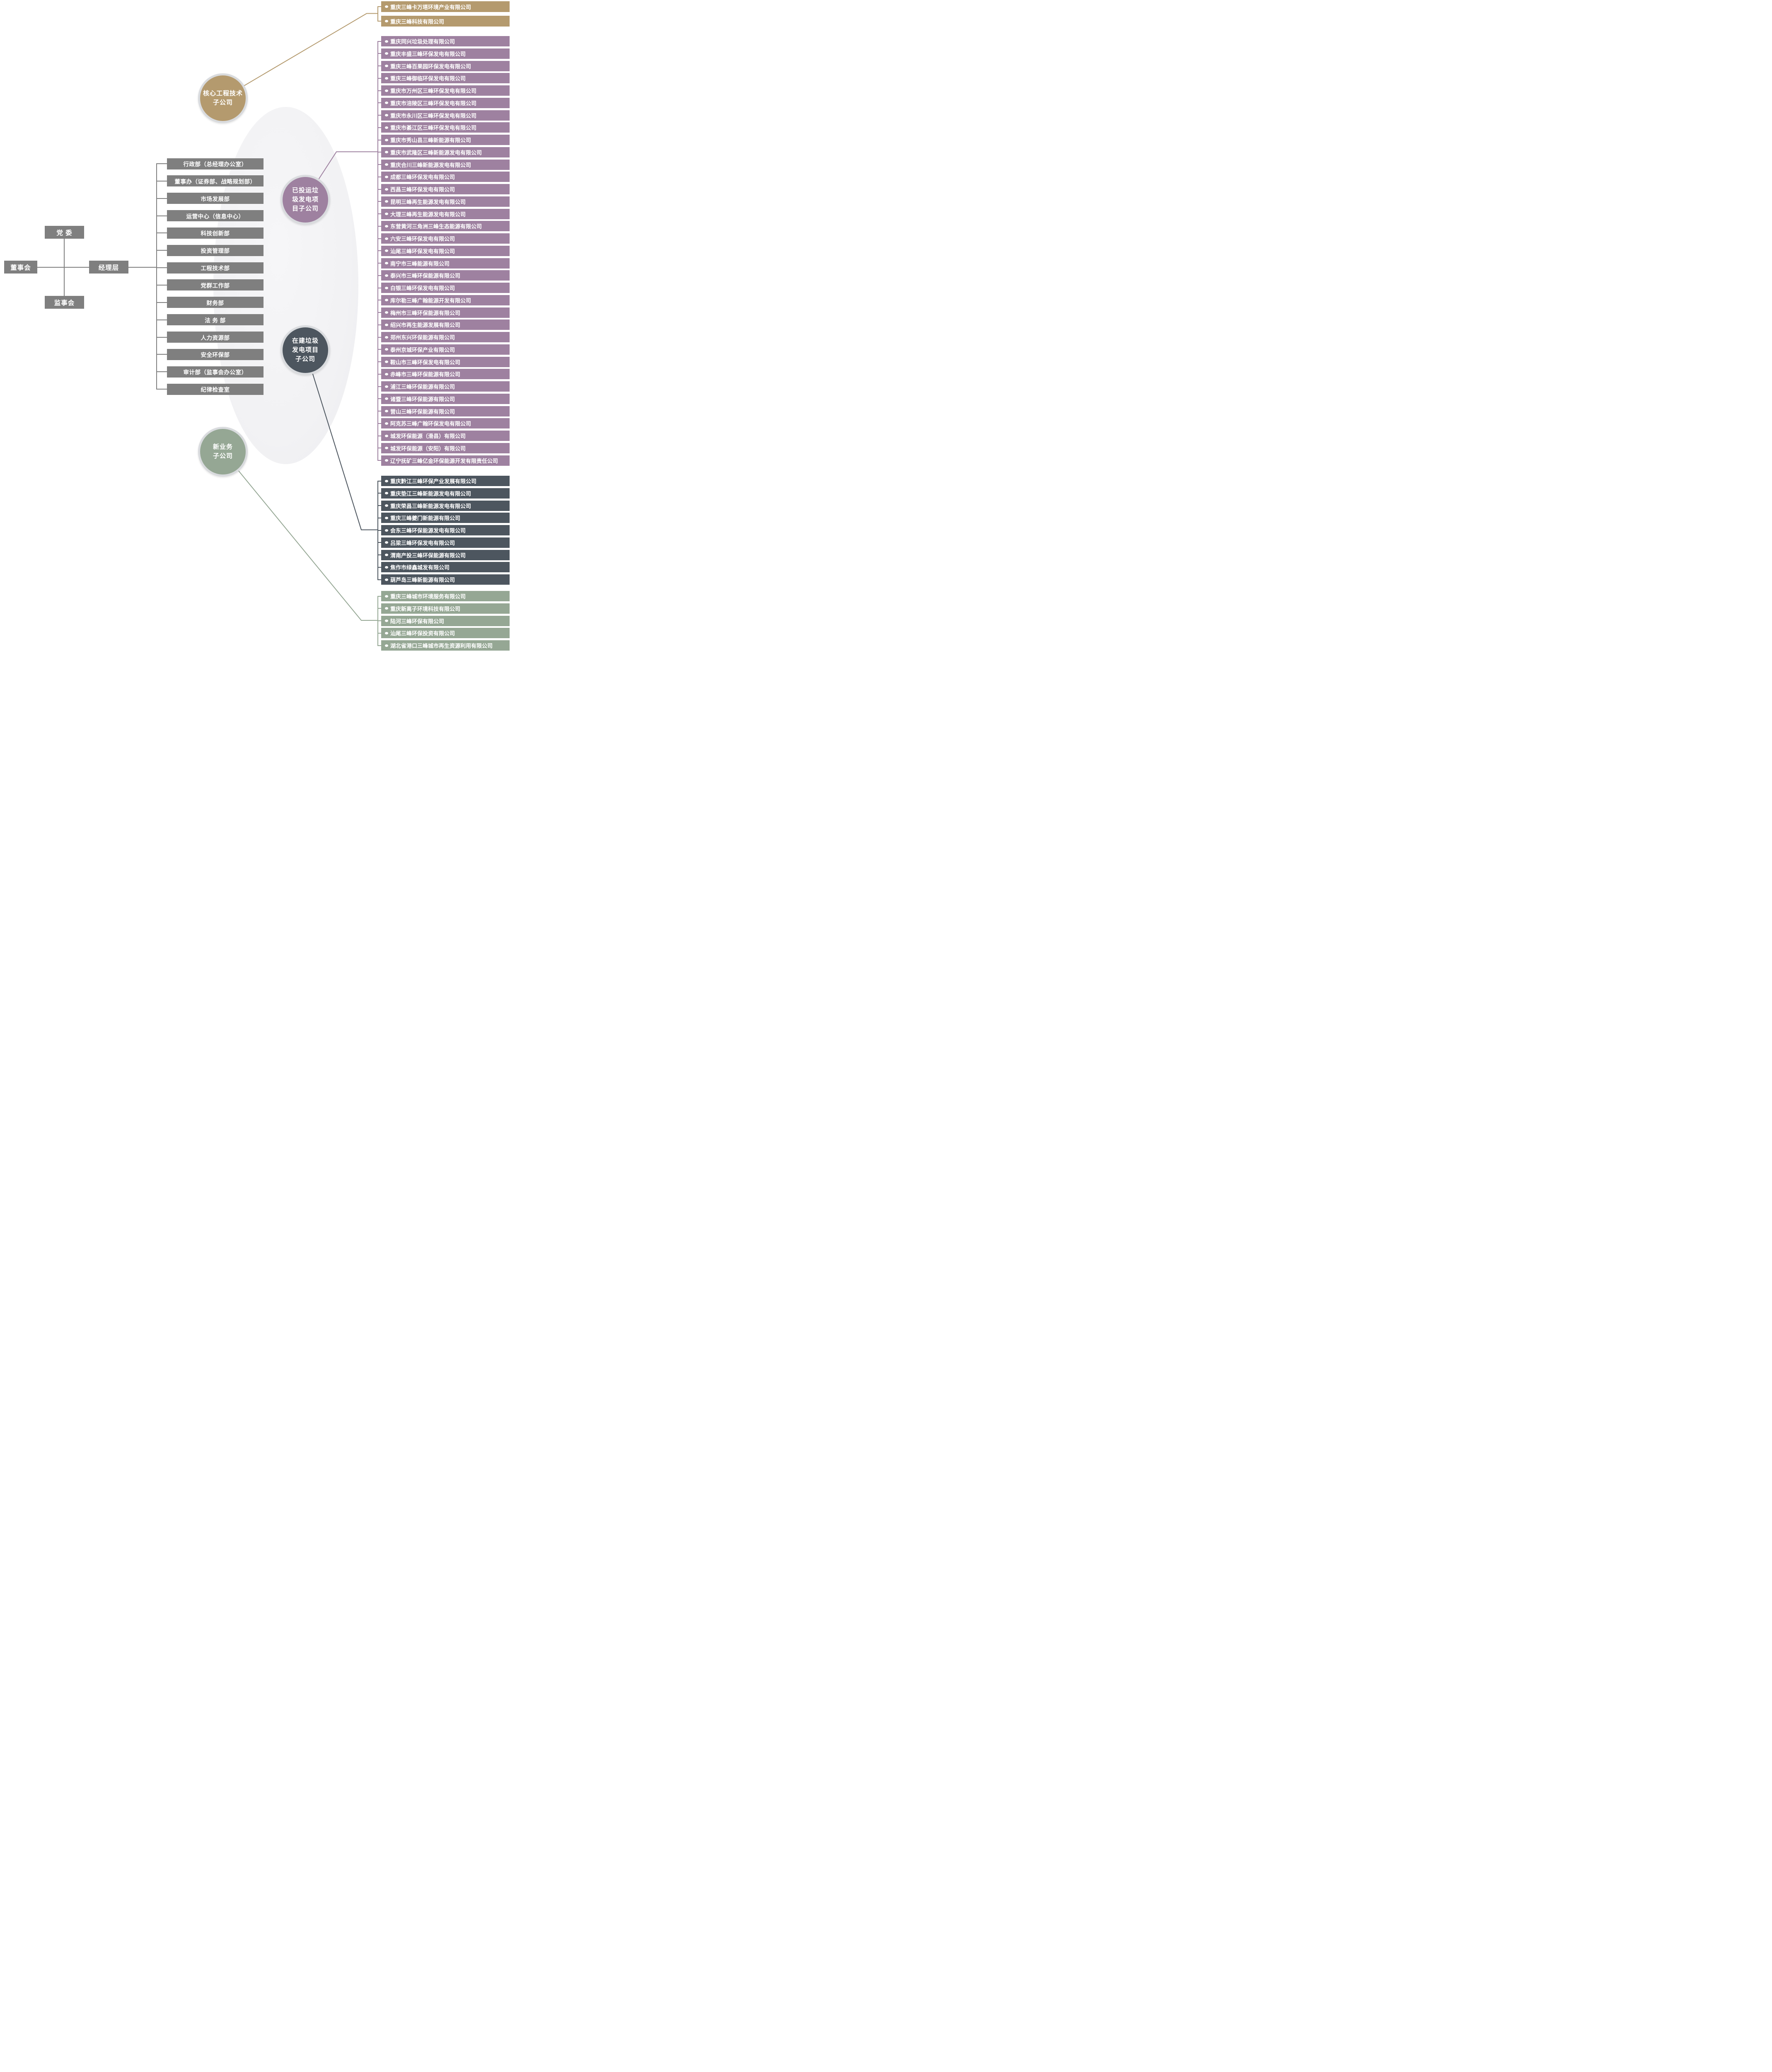 The width and height of the screenshot is (1772, 2072). What do you see at coordinates (446, 102) in the screenshot?
I see `company-item: 重庆市涪陵区三峰环保发电有限公司` at bounding box center [446, 102].